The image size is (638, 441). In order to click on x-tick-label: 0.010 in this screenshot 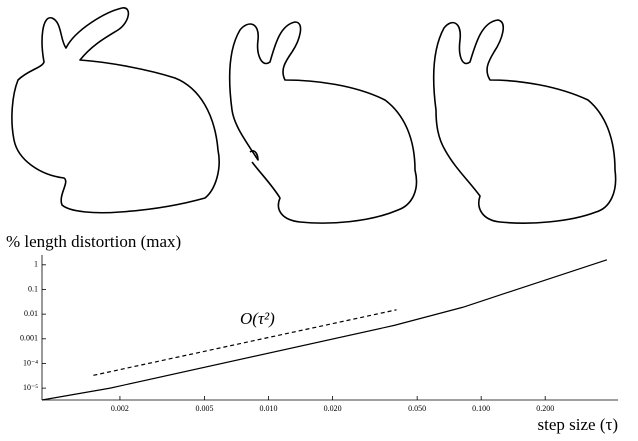, I will do `click(269, 408)`.